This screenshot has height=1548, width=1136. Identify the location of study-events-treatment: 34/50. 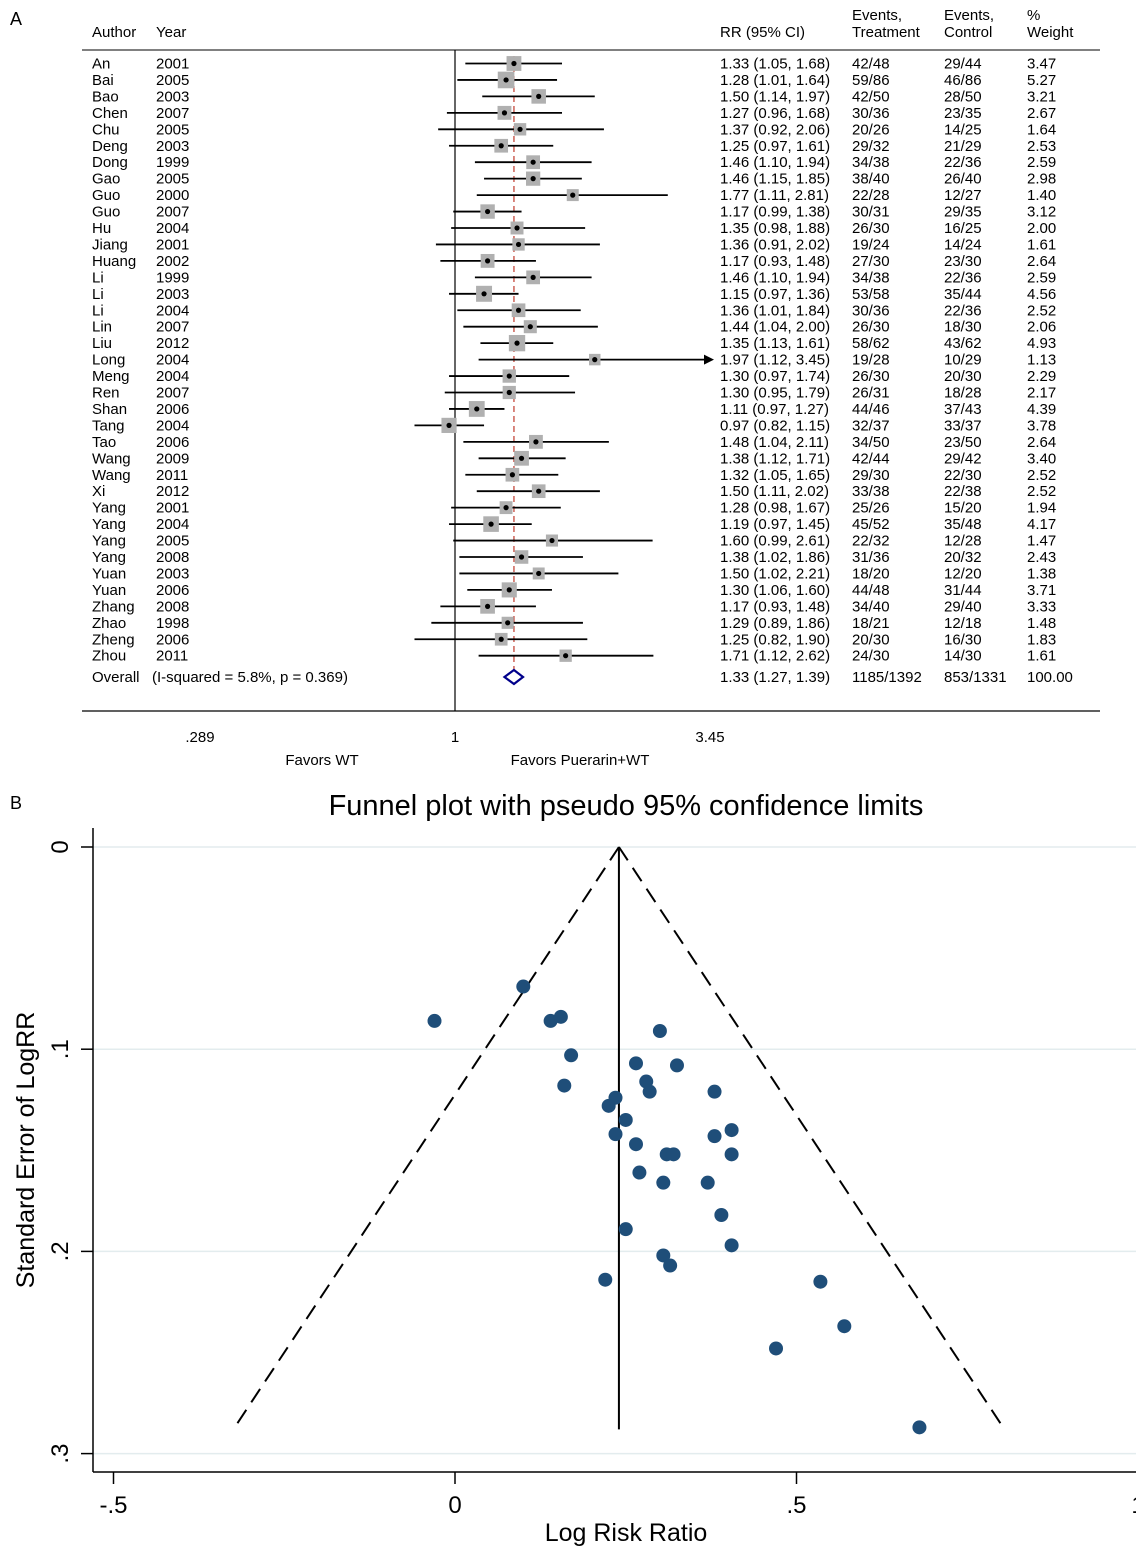
(871, 442).